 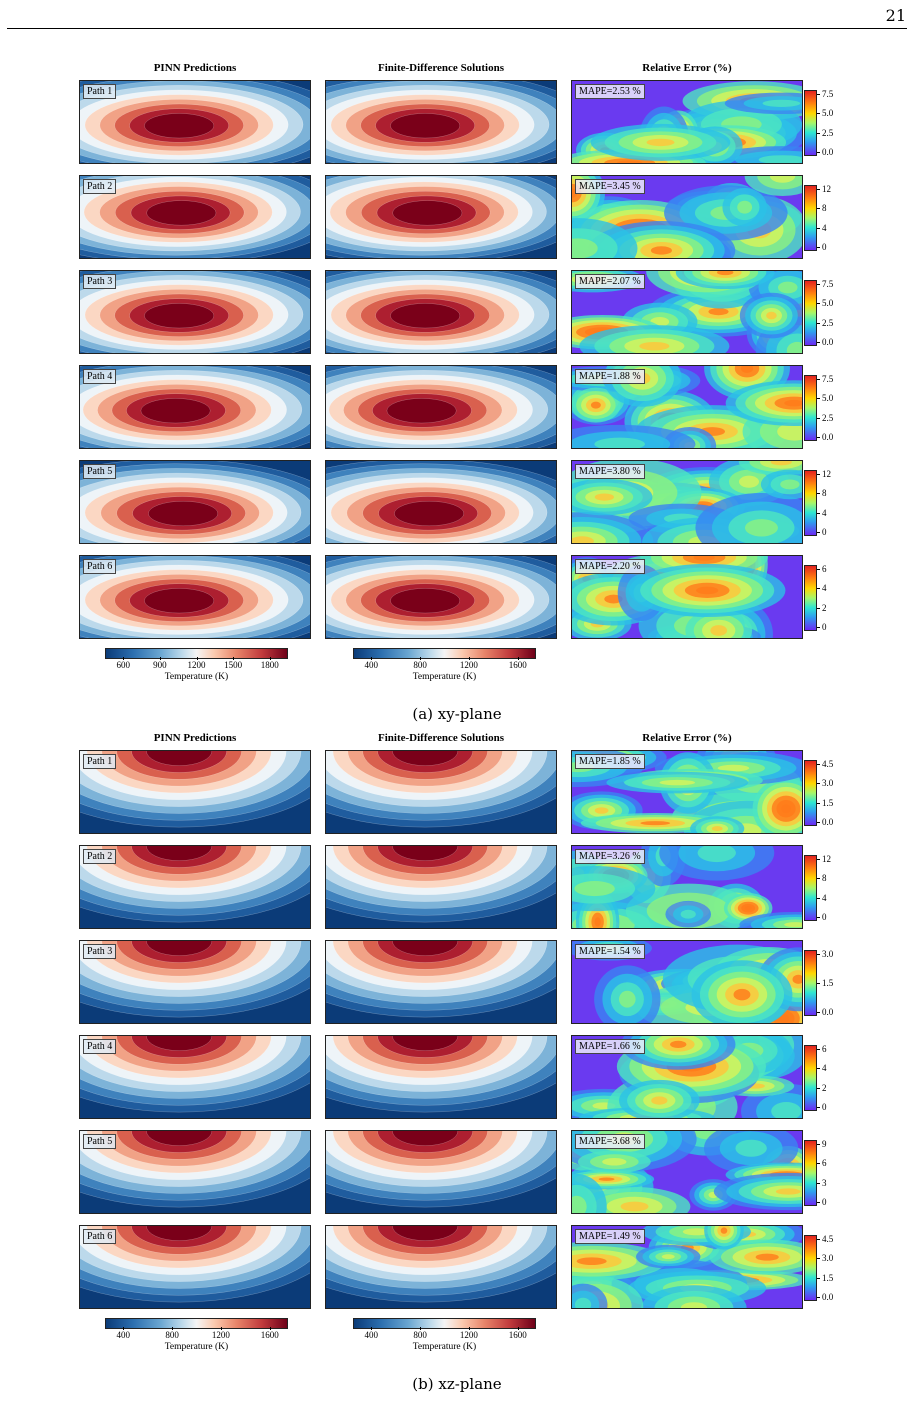 What do you see at coordinates (610, 1236) in the screenshot?
I see `mape-label: MAPE=1.49 %` at bounding box center [610, 1236].